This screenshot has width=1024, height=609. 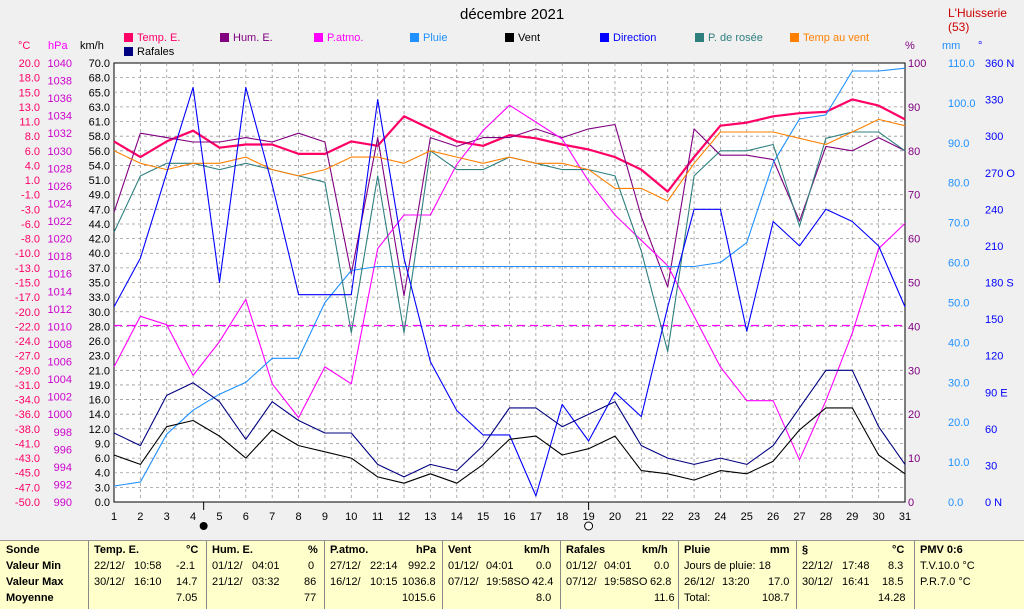 I want to click on press-max-date: 16/12/, so click(x=345, y=582).